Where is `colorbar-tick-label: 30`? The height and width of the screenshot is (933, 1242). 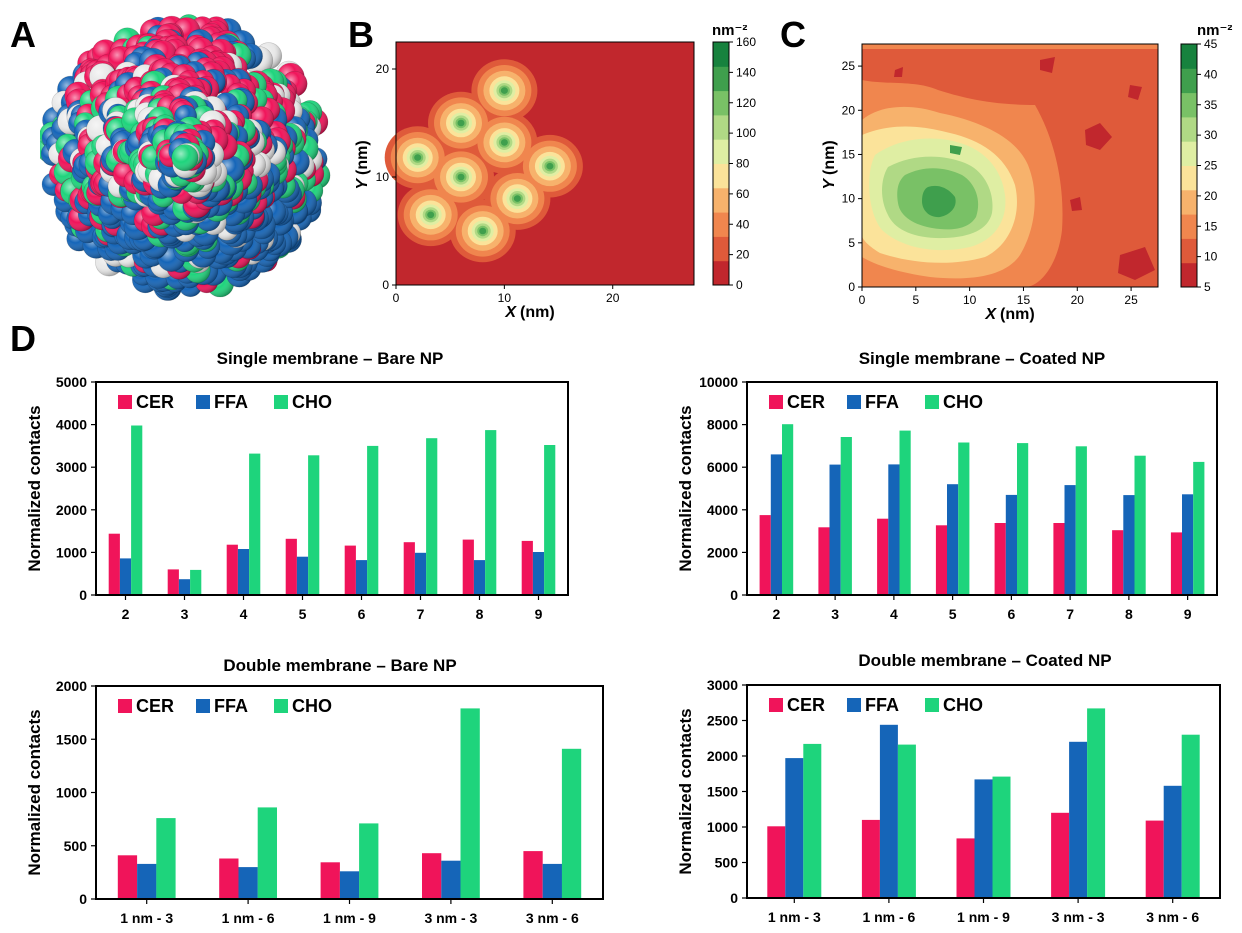
colorbar-tick-label: 30 is located at coordinates (1211, 135).